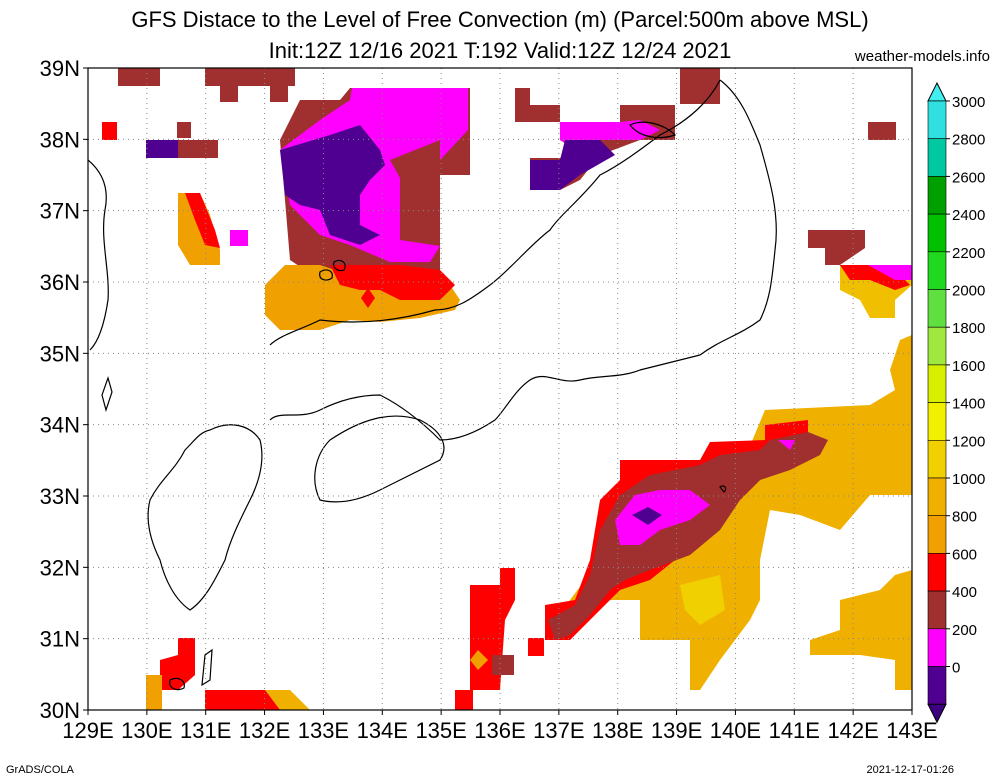 This screenshot has width=1000, height=779. What do you see at coordinates (177, 684) in the screenshot?
I see `coast-yakushima` at bounding box center [177, 684].